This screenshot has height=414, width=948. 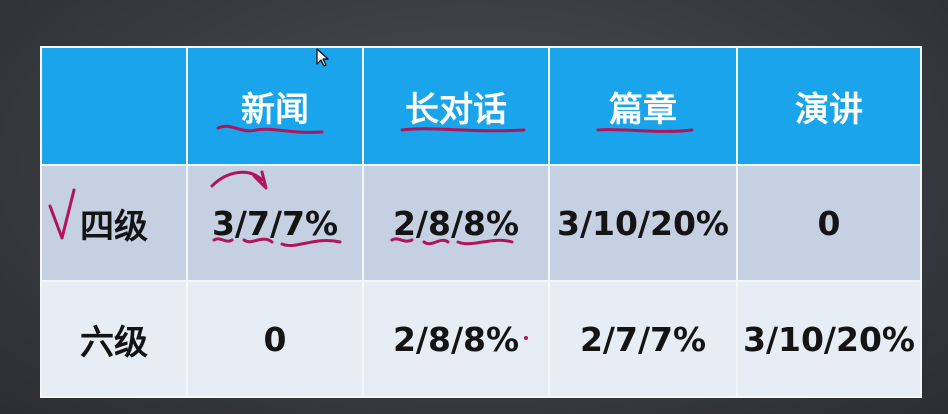 I want to click on header-corner-cell, so click(x=114, y=106).